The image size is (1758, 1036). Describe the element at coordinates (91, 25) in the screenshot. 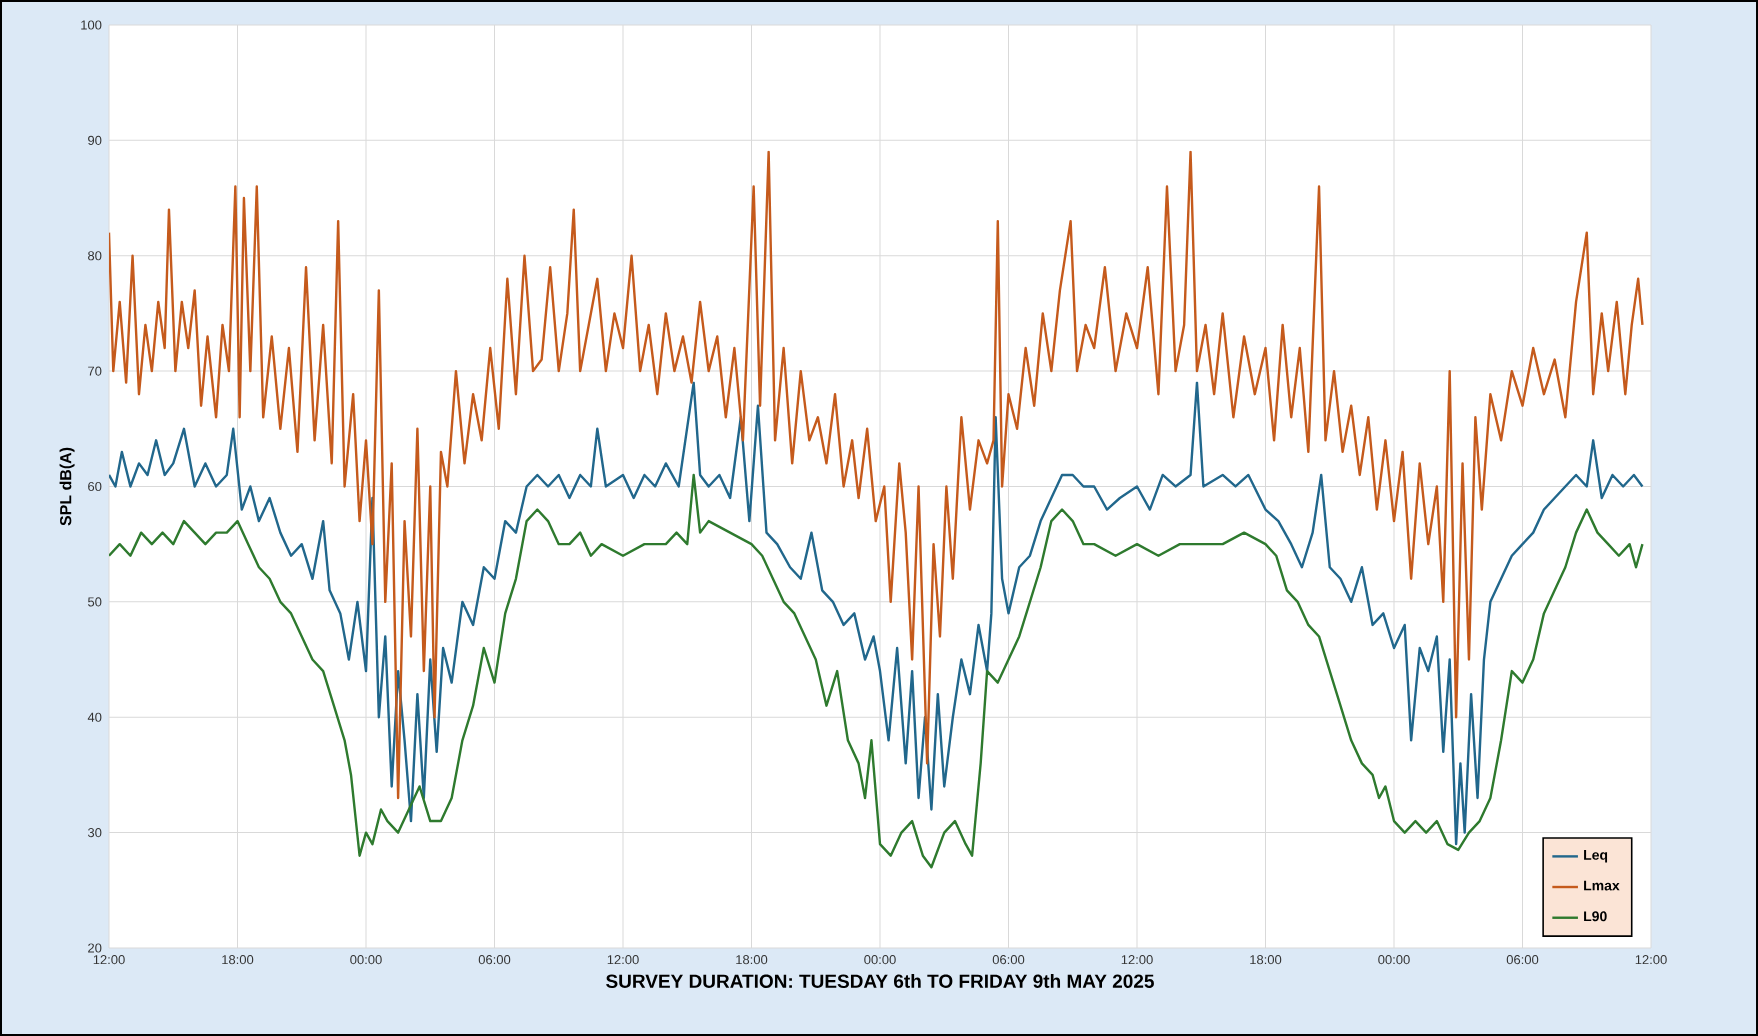

I see `y-tick-label: 100` at that location.